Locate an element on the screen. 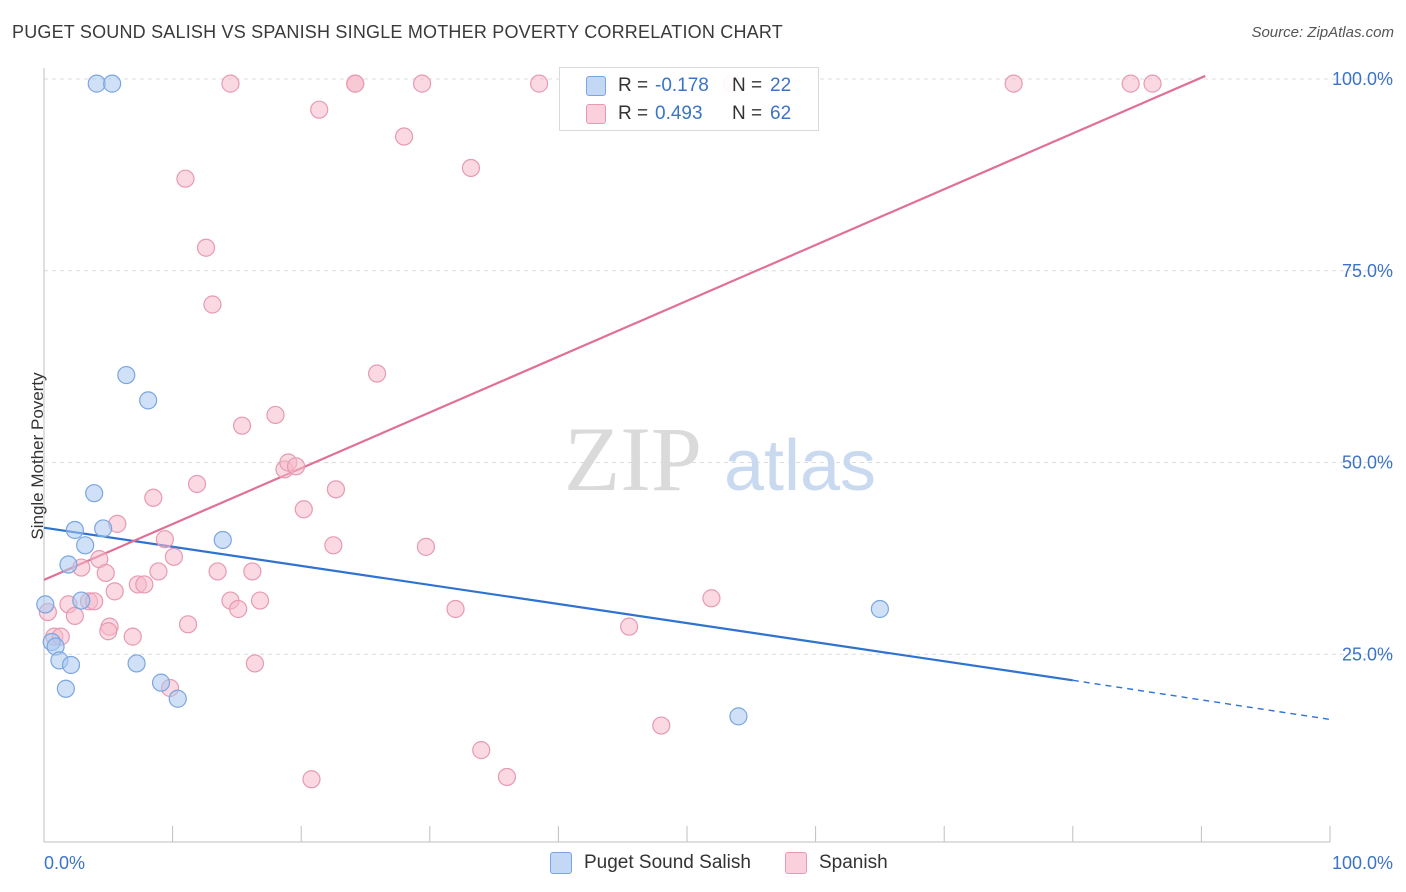 The width and height of the screenshot is (1406, 892). legend-item-spanish: Spanish is located at coordinates (836, 863).